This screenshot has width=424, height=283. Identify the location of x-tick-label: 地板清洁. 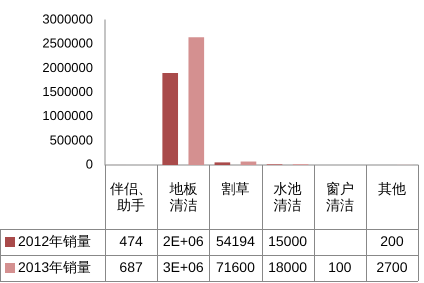
(183, 197).